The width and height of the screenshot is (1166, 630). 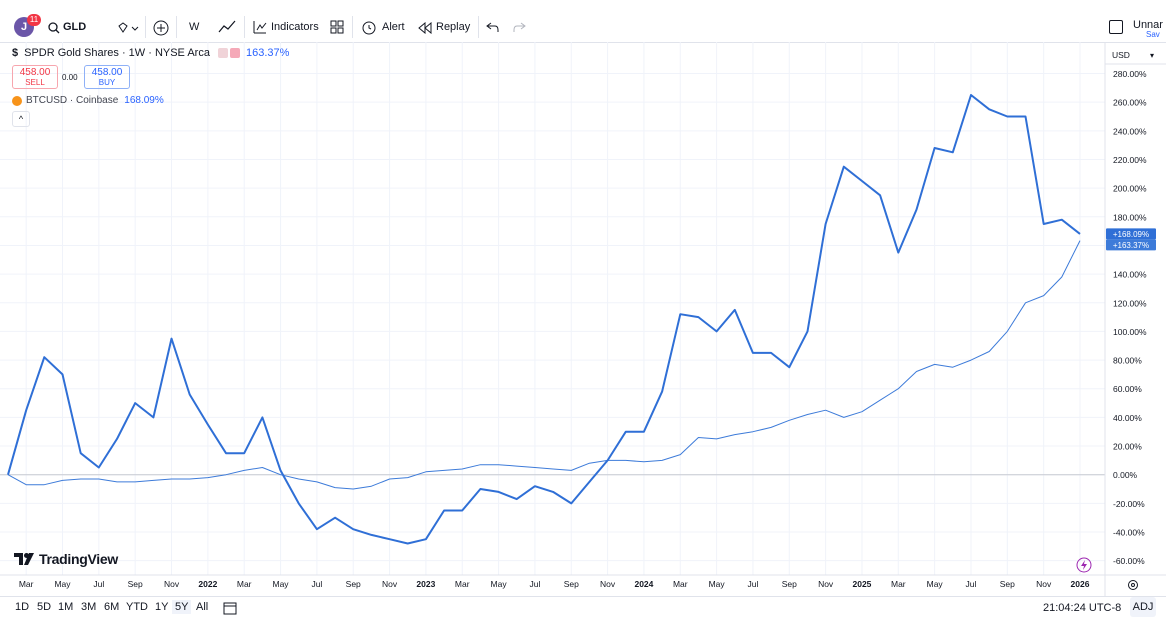 What do you see at coordinates (89, 607) in the screenshot?
I see `range-button: 3M` at bounding box center [89, 607].